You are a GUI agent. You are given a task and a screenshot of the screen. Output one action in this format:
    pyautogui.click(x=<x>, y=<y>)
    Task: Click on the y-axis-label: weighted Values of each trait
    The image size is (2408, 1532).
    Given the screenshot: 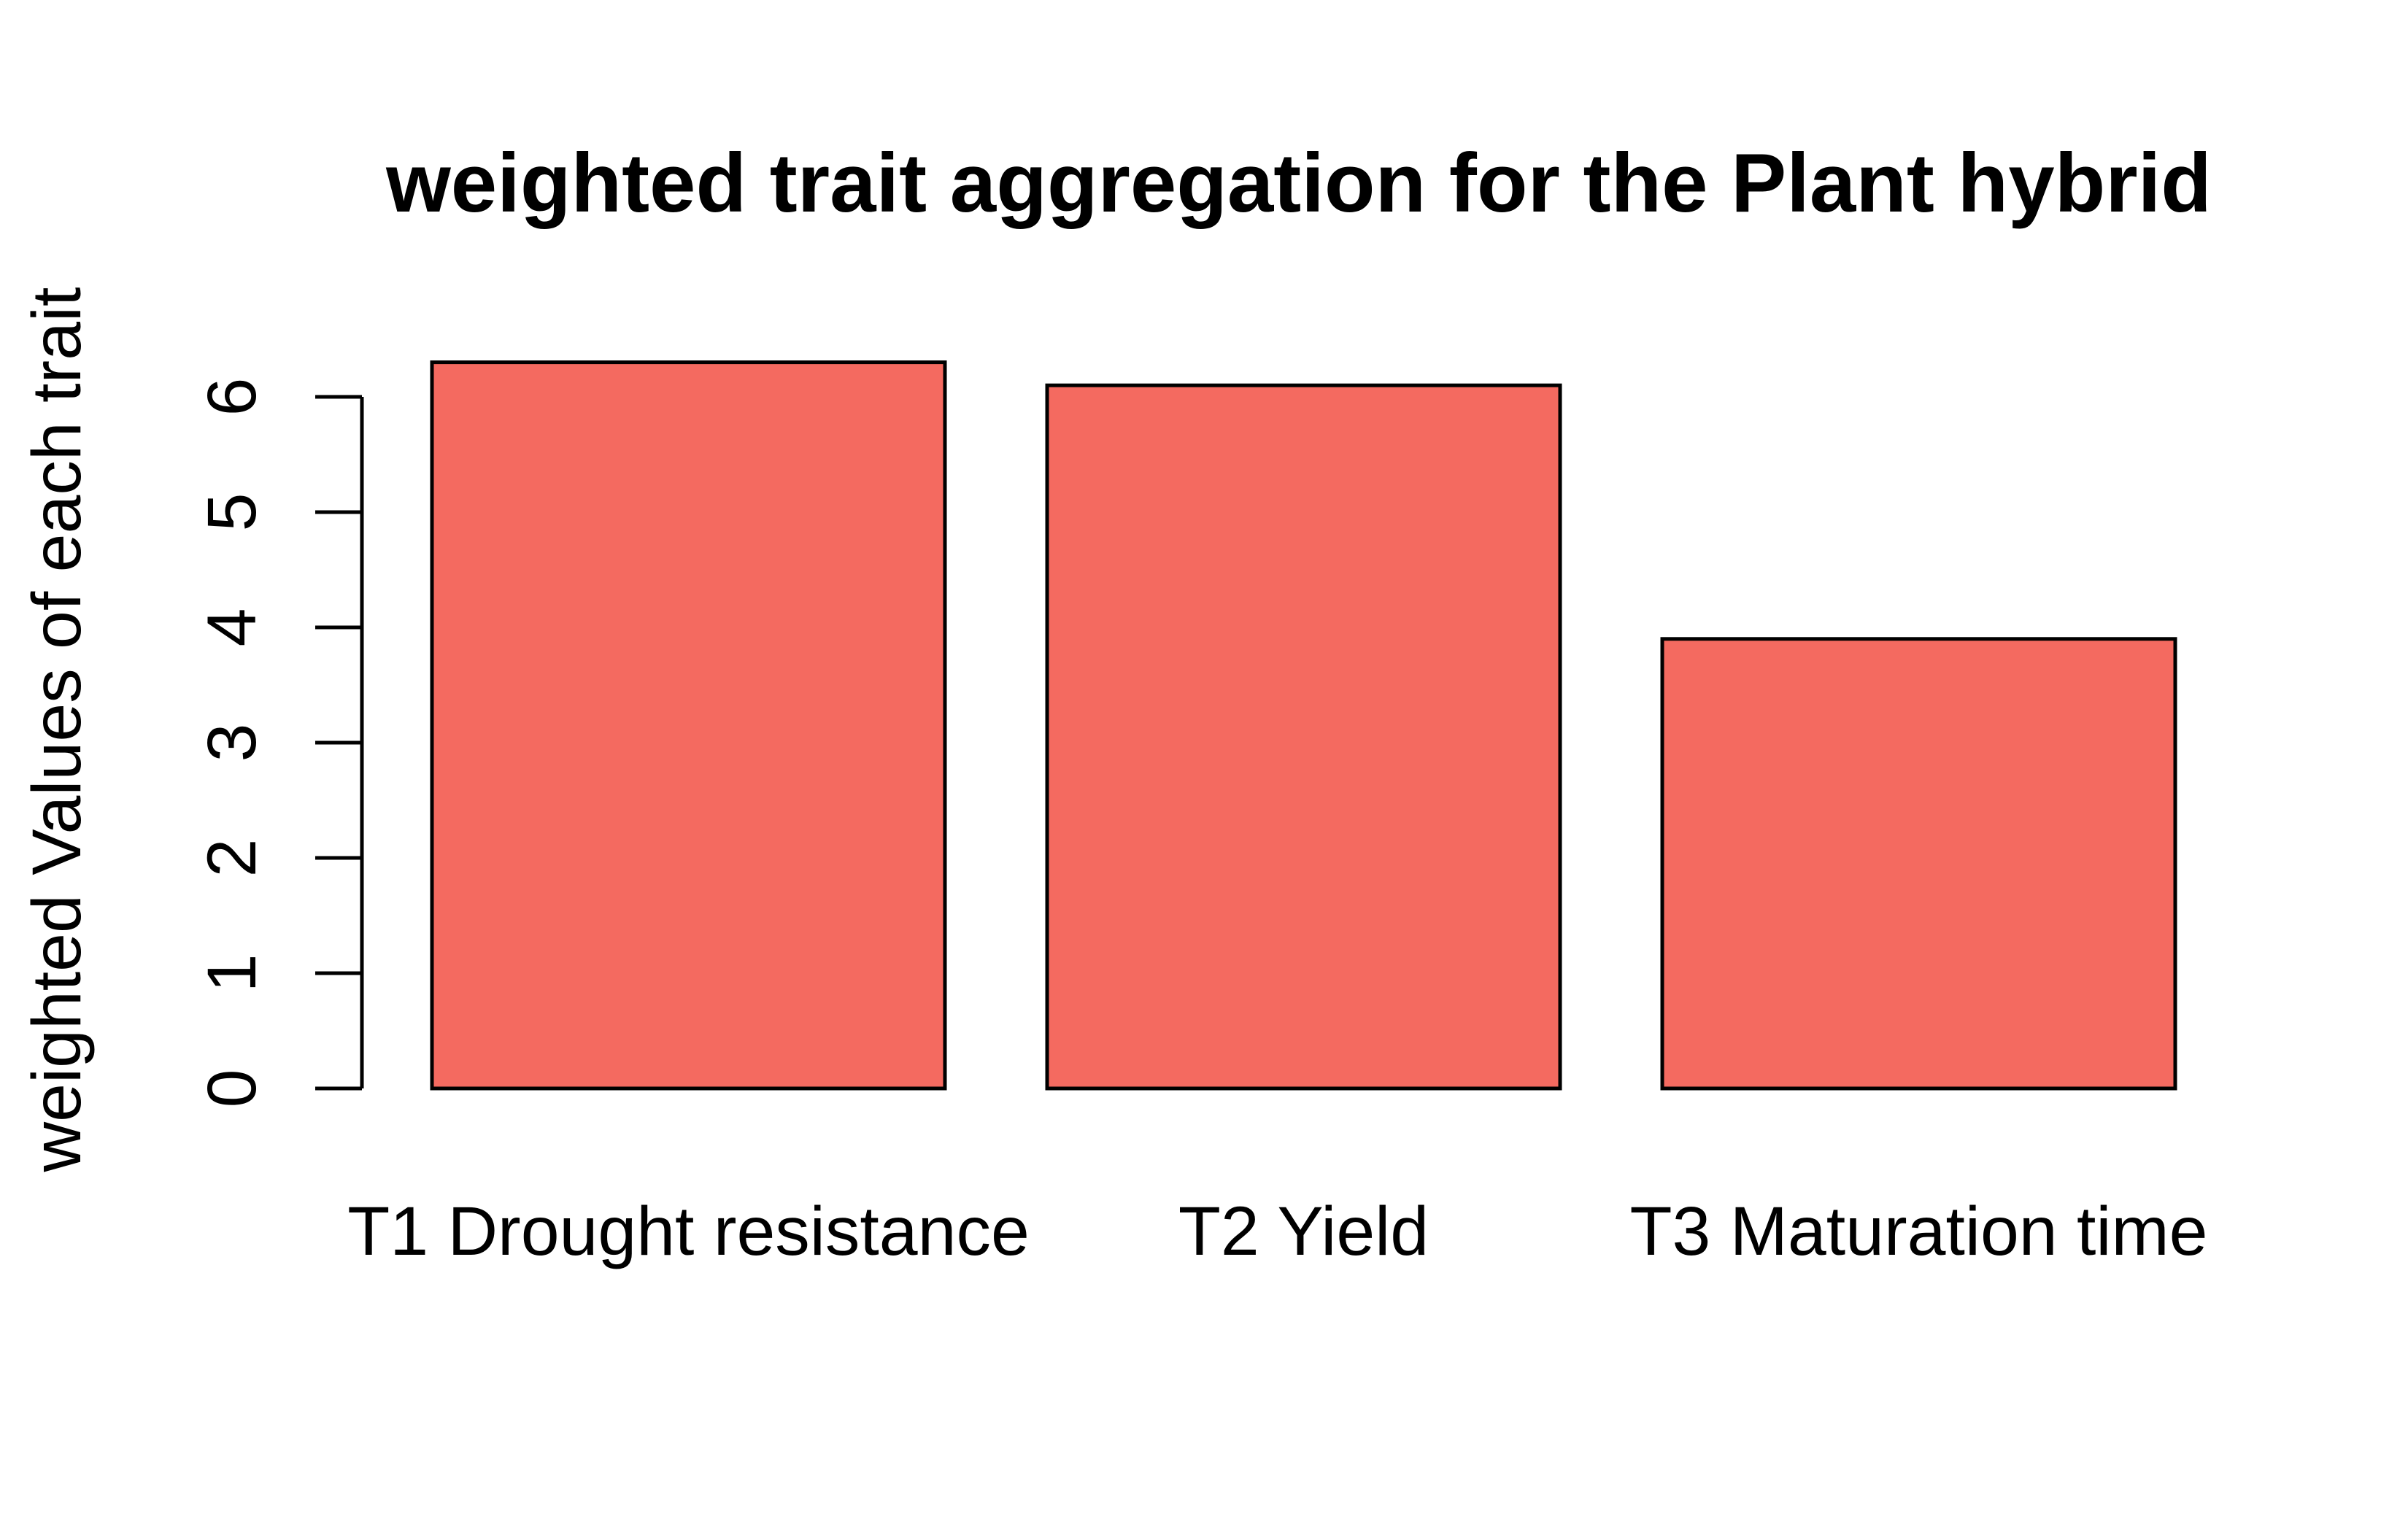 What is the action you would take?
    pyautogui.click(x=57, y=730)
    